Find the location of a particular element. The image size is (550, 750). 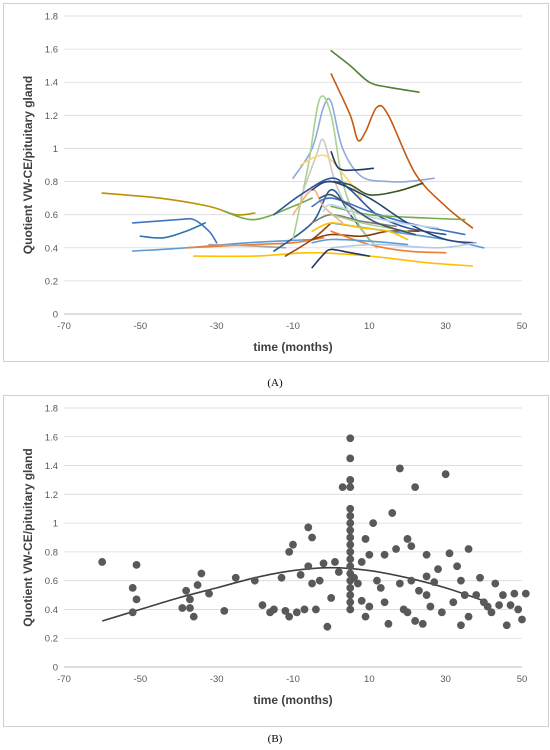

trendline is located at coordinates (293, 594).